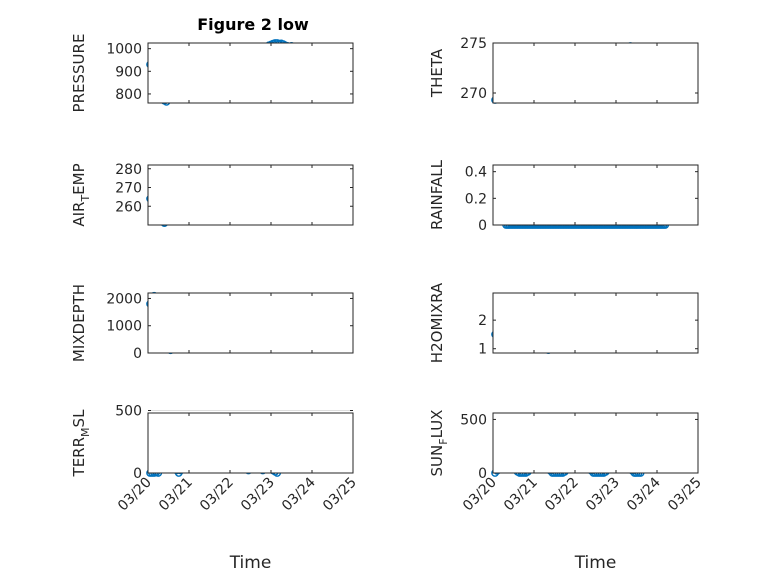 The height and width of the screenshot is (583, 778). Describe the element at coordinates (124, 299) in the screenshot. I see `y-tick-label: 2000` at that location.